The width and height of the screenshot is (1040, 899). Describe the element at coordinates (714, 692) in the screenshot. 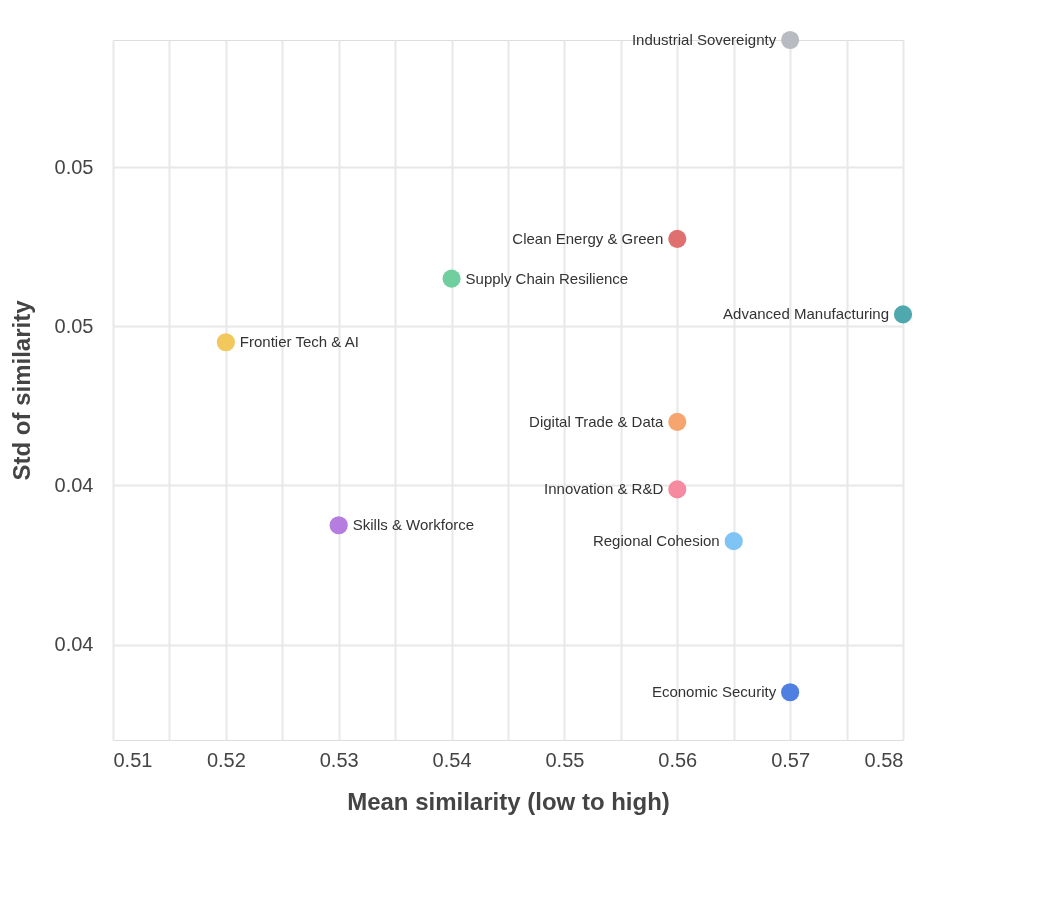

I see `series-label: Economic Security` at that location.